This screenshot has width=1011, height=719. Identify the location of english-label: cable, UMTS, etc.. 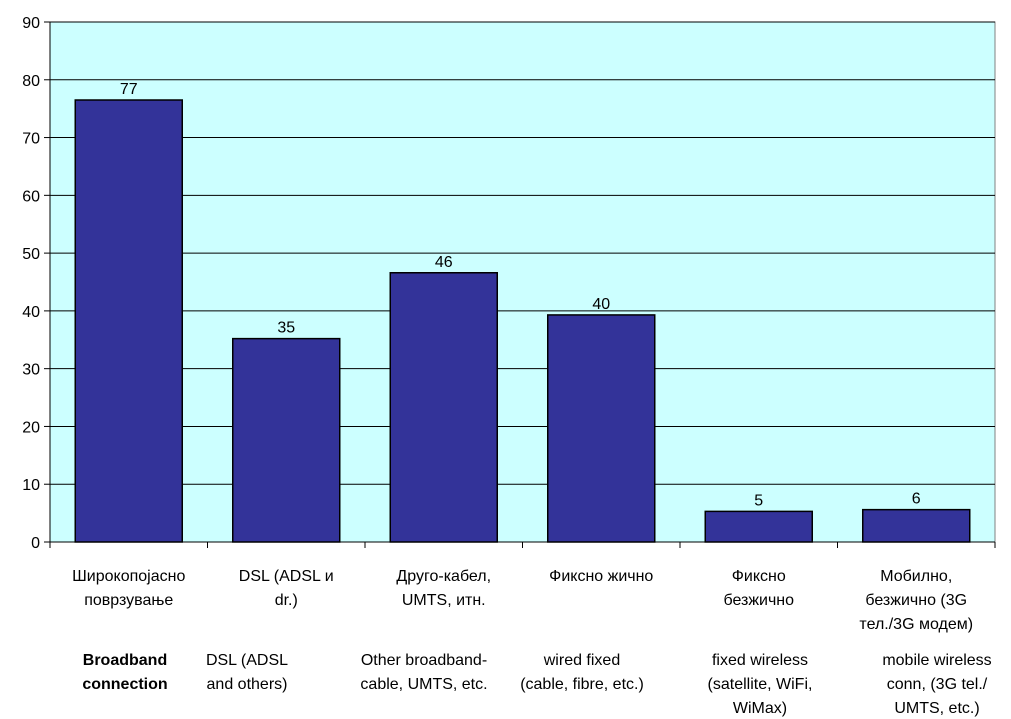
(423, 684).